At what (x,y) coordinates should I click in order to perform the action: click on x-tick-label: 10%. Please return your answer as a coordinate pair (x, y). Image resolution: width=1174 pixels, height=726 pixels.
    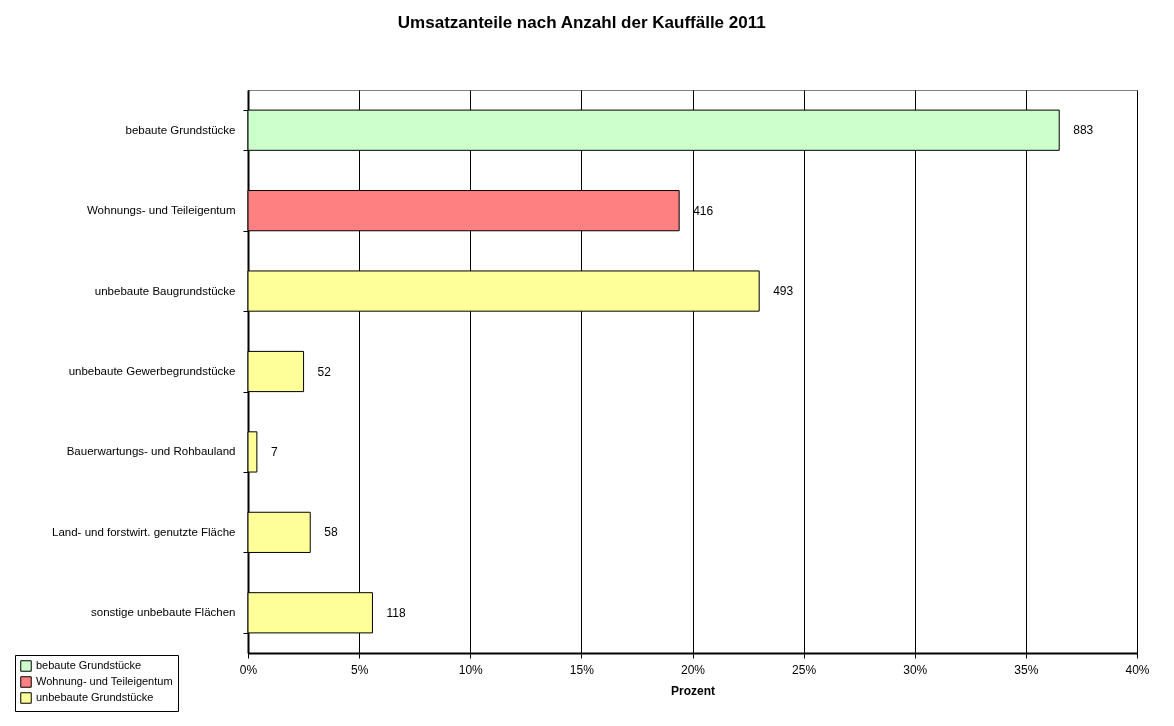
    Looking at the image, I should click on (471, 669).